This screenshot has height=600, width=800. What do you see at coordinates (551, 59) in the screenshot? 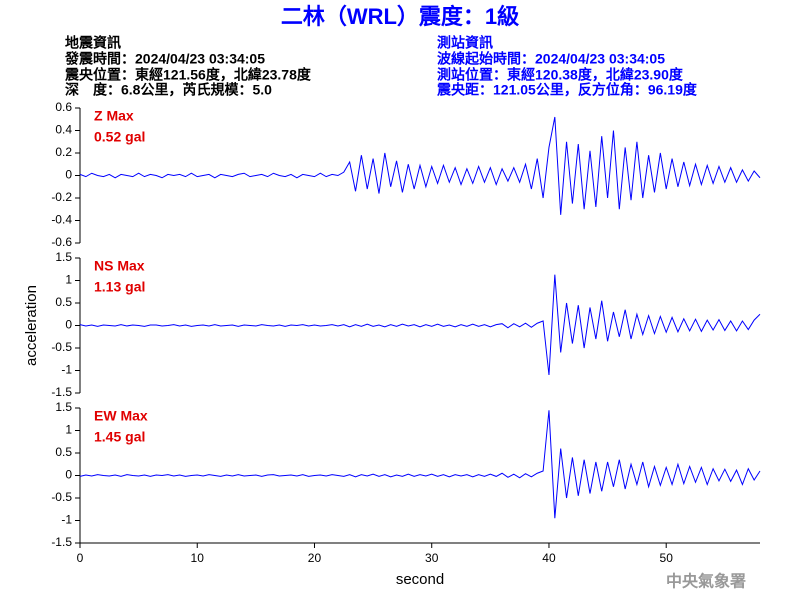
I see `info-line: 波線起始時間：2024/04/23 03:34:05` at bounding box center [551, 59].